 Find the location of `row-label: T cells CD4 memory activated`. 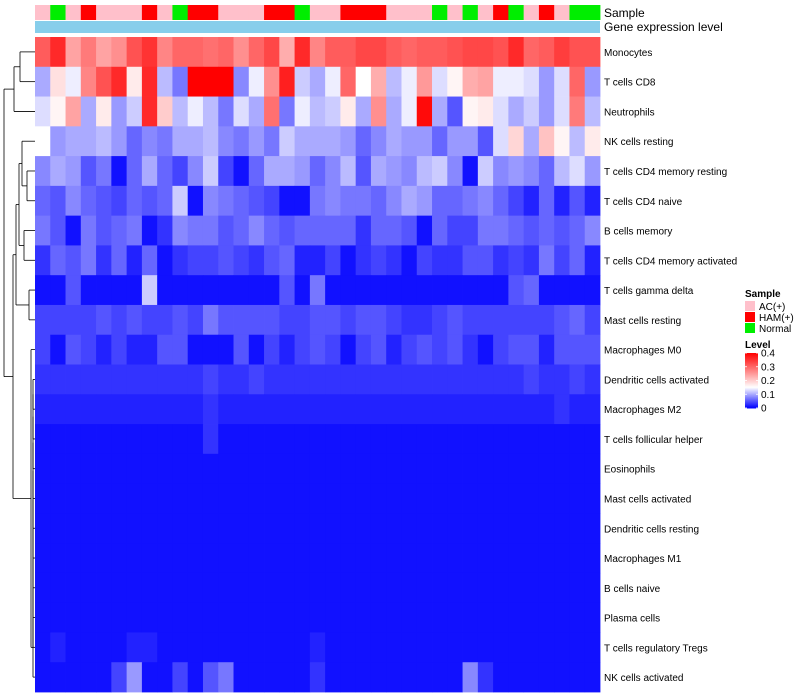

row-label: T cells CD4 memory activated is located at coordinates (670, 261).